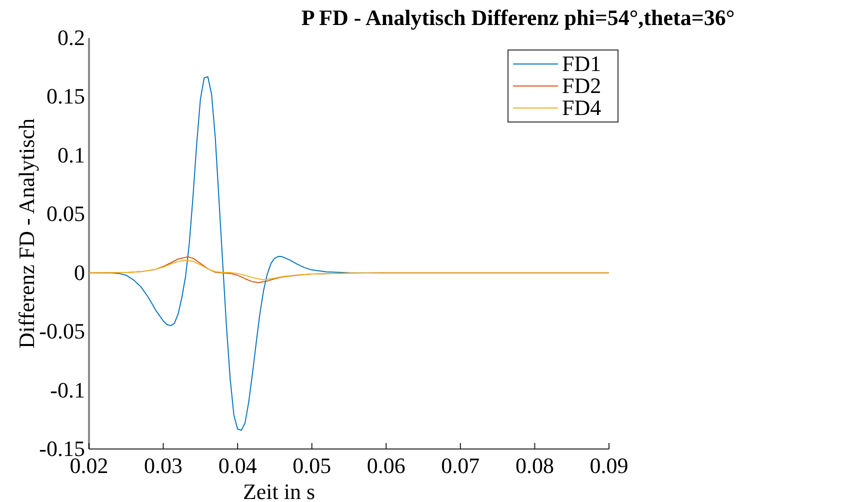 The height and width of the screenshot is (502, 866). I want to click on x-tick-label: 0.04, so click(237, 465).